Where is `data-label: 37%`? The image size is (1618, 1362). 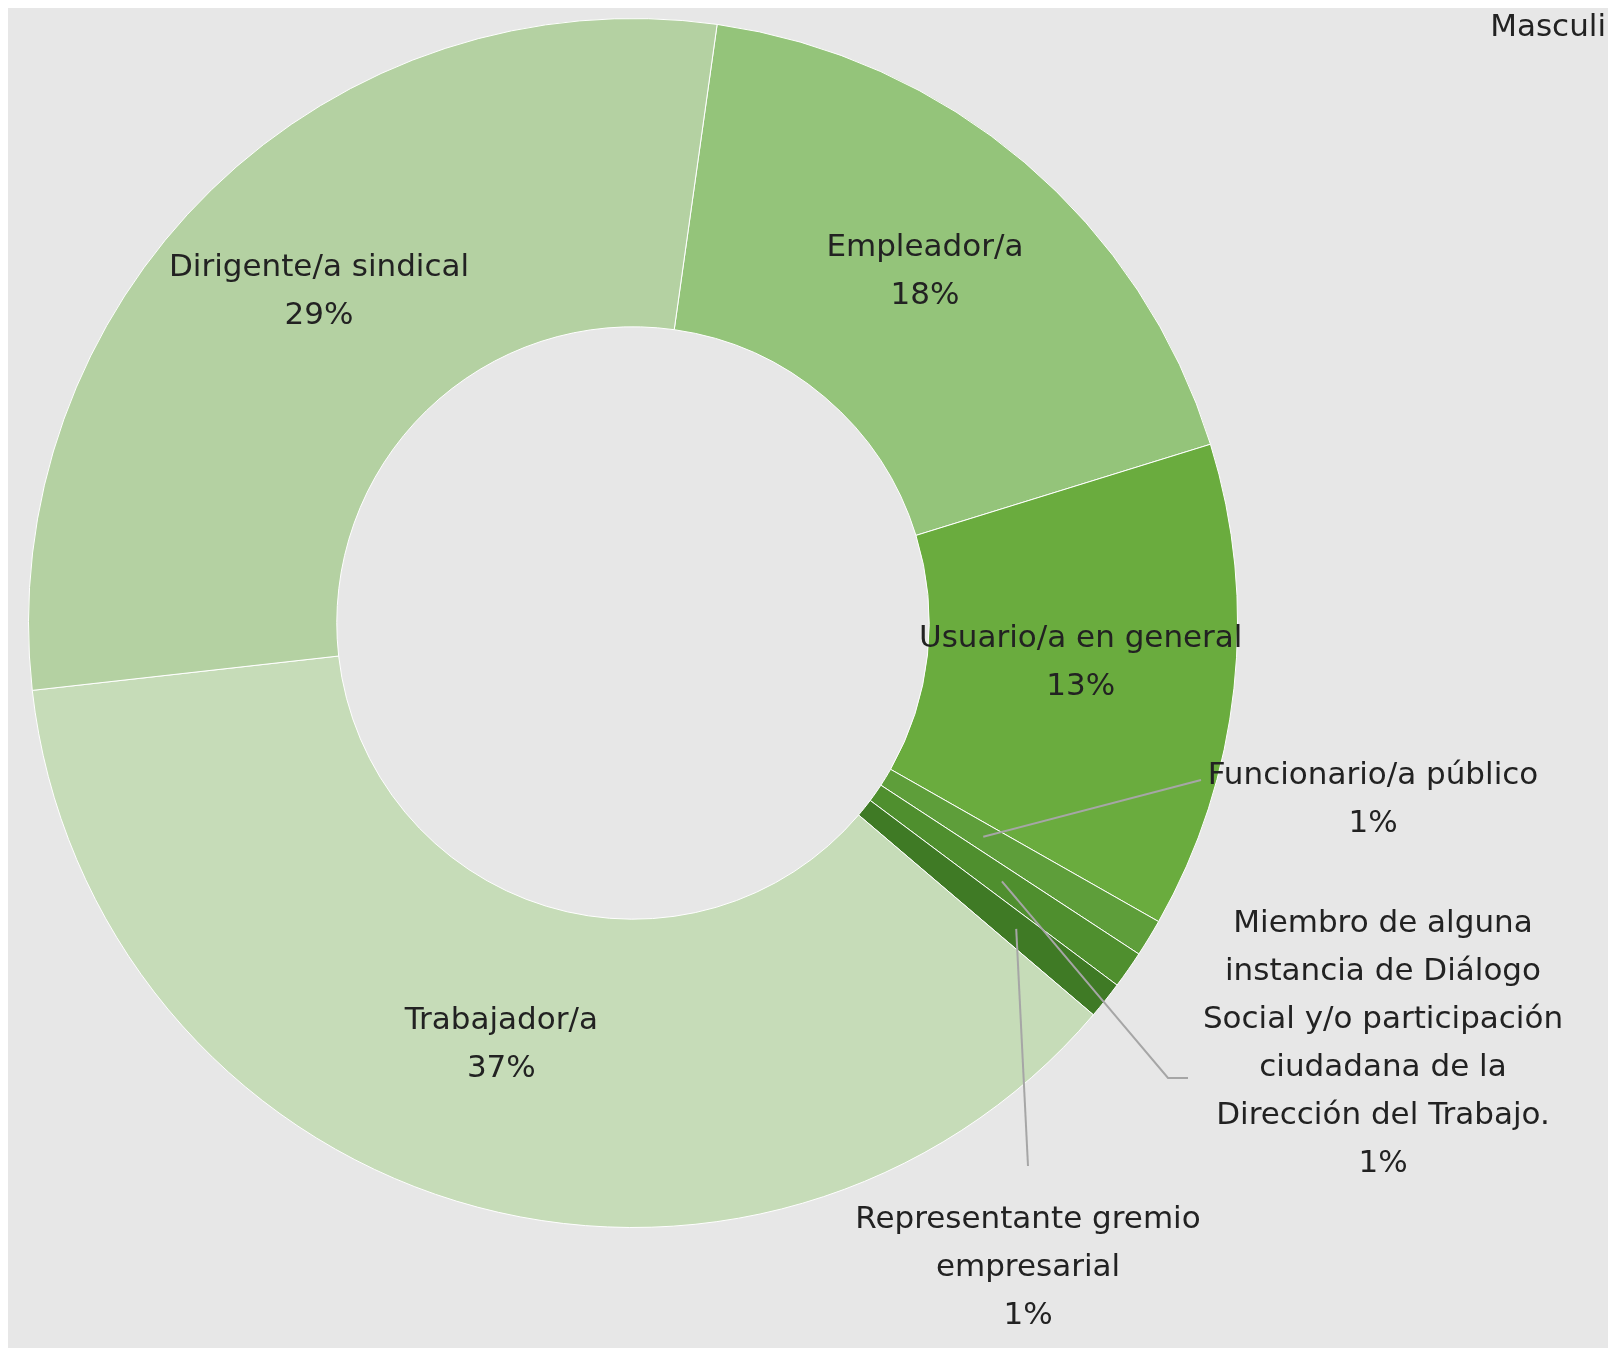 data-label: 37% is located at coordinates (501, 1066).